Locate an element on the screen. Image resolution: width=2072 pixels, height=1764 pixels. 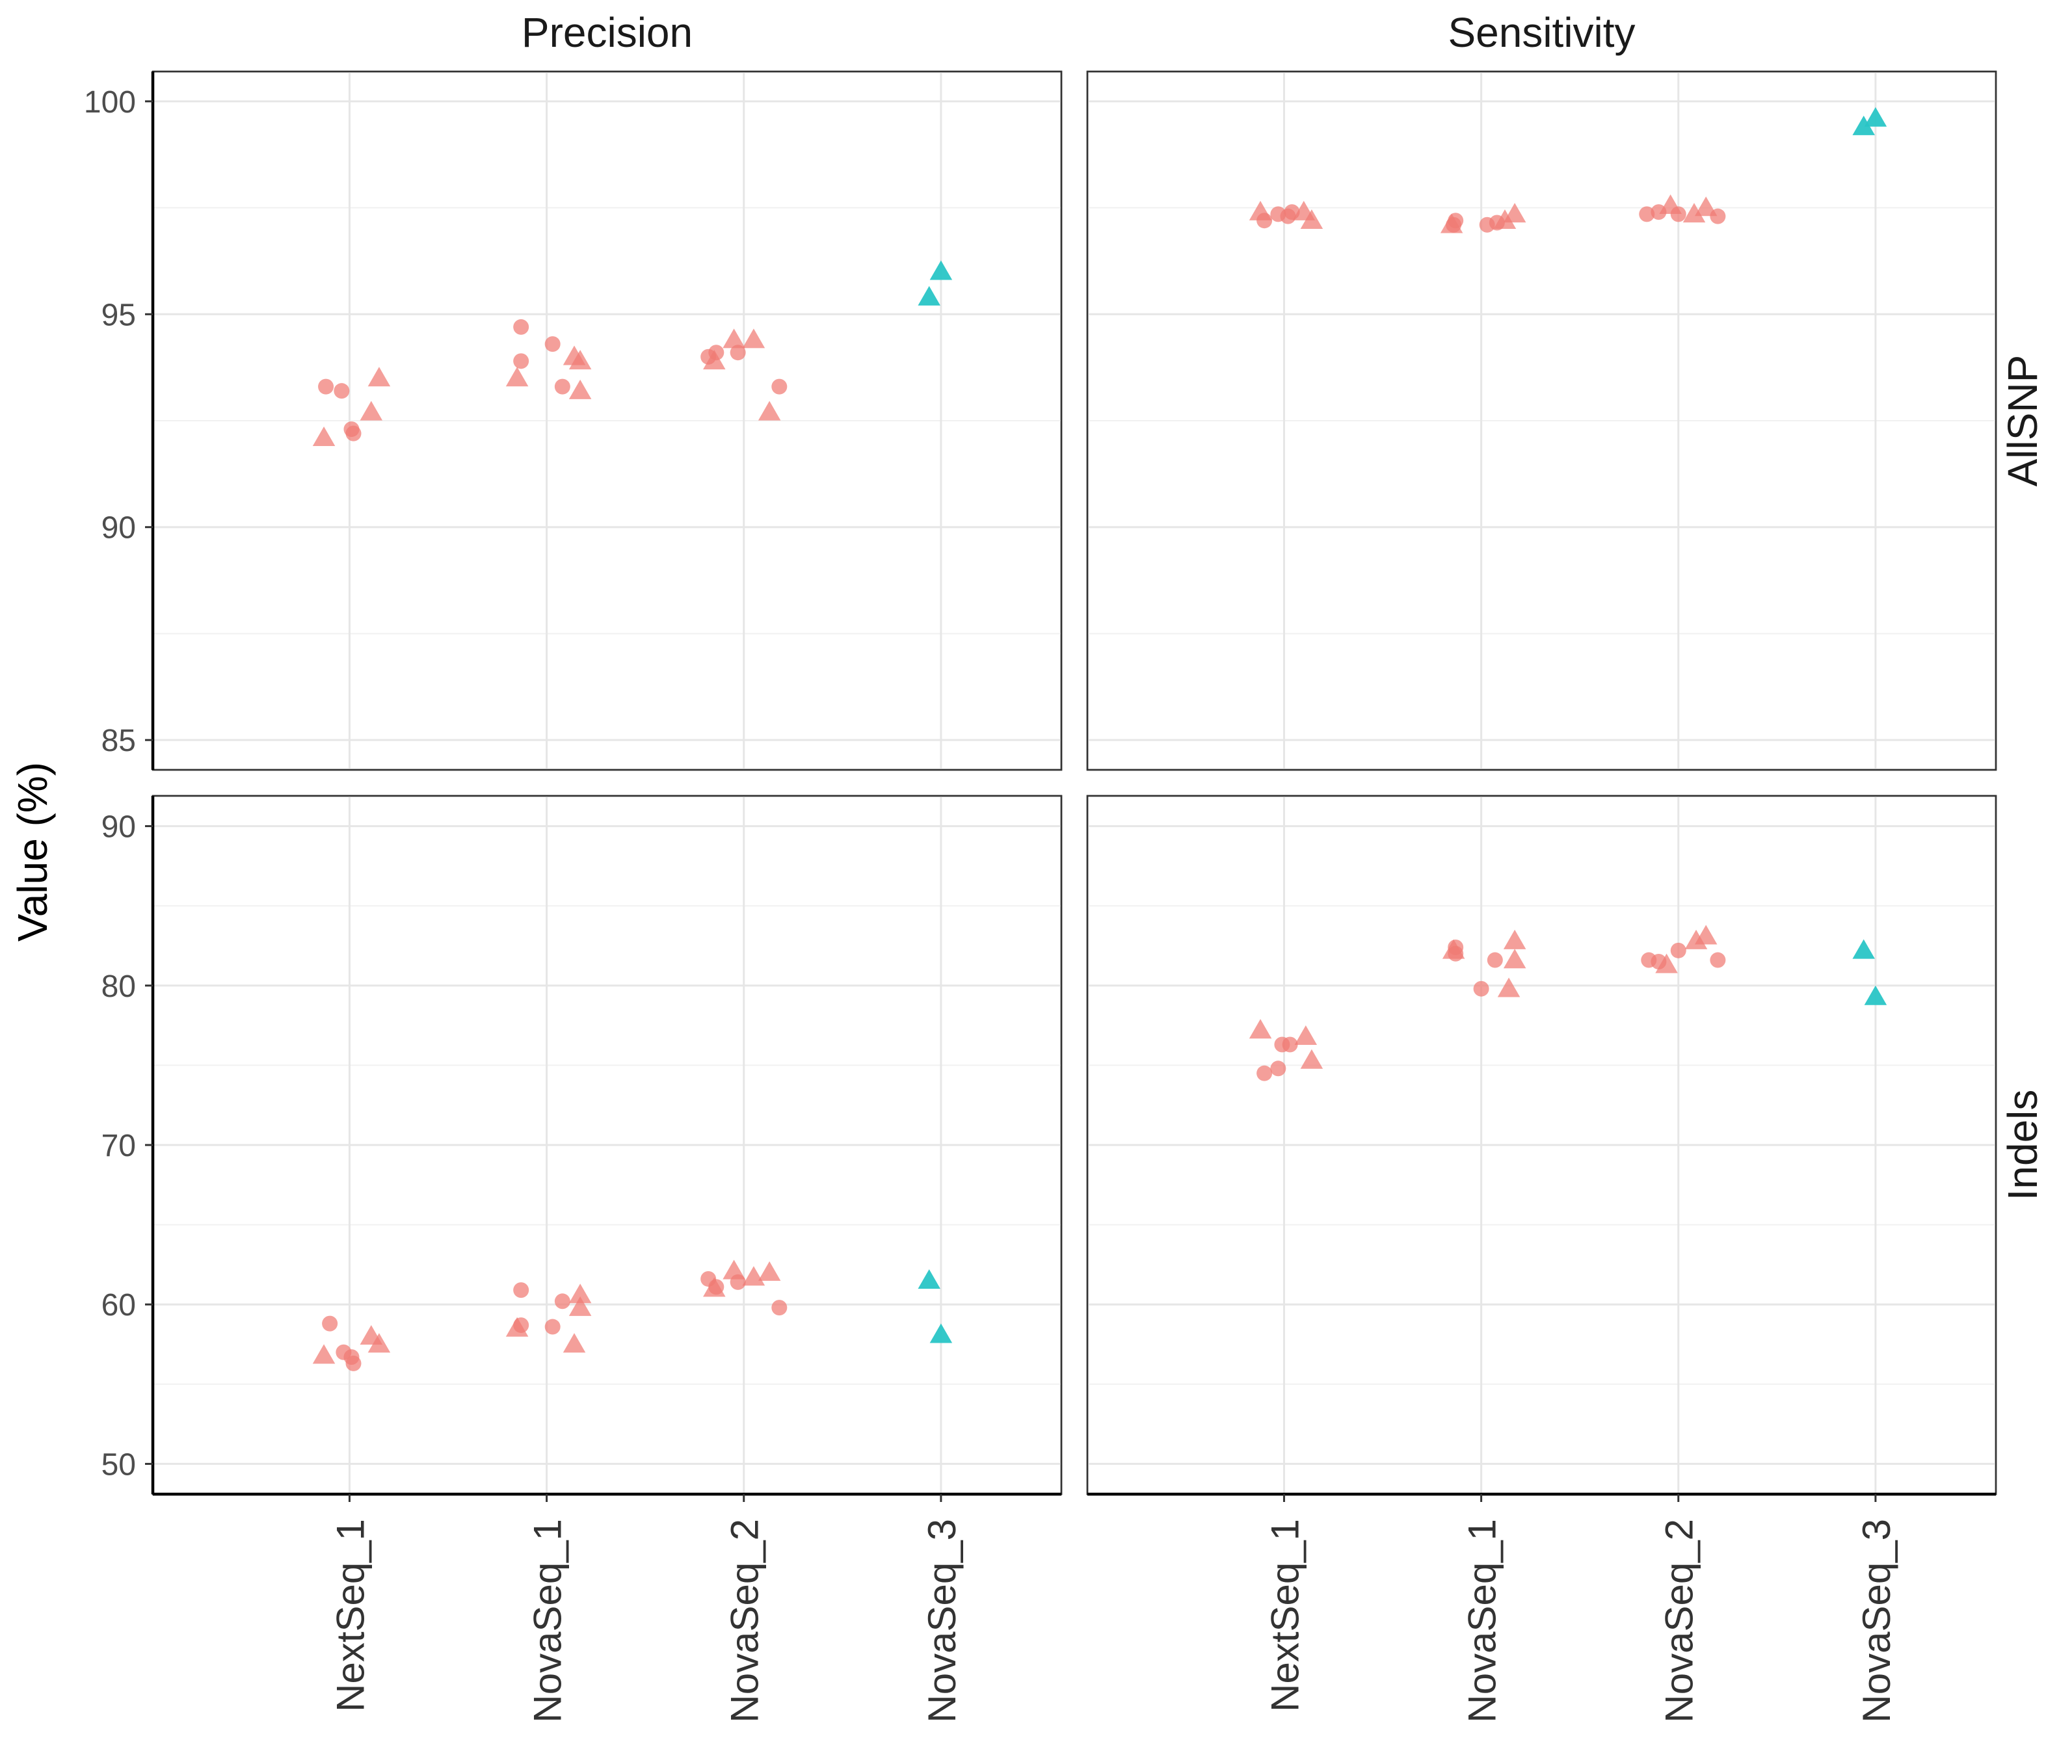
y-tick-label: 70 is located at coordinates (118, 1146).